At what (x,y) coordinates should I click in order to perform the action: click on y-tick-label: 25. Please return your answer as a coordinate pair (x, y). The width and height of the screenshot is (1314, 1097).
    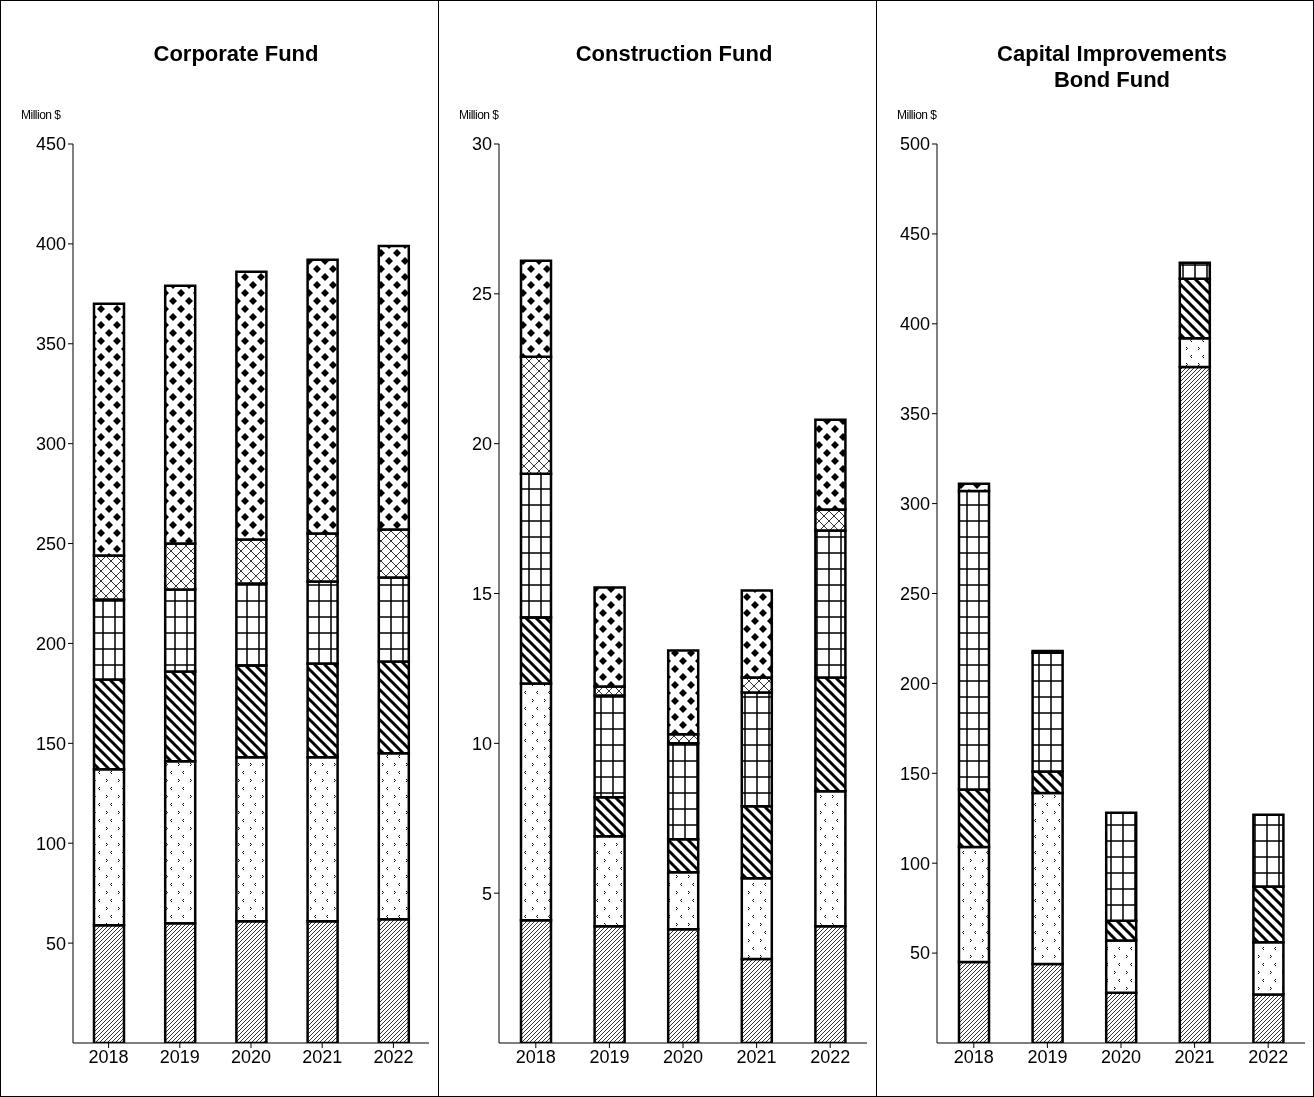
    Looking at the image, I should click on (481, 294).